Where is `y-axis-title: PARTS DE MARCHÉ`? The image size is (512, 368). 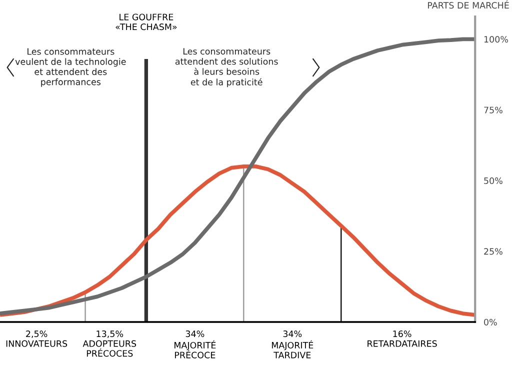
y-axis-title: PARTS DE MARCHÉ is located at coordinates (468, 4).